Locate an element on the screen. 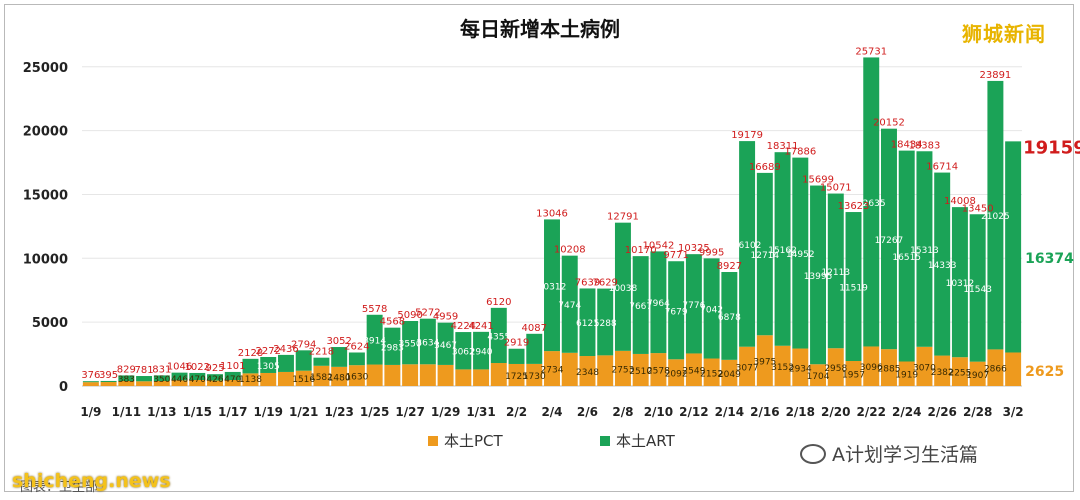 The width and height of the screenshot is (1080, 500). pct-value-label: 350 is located at coordinates (161, 380).